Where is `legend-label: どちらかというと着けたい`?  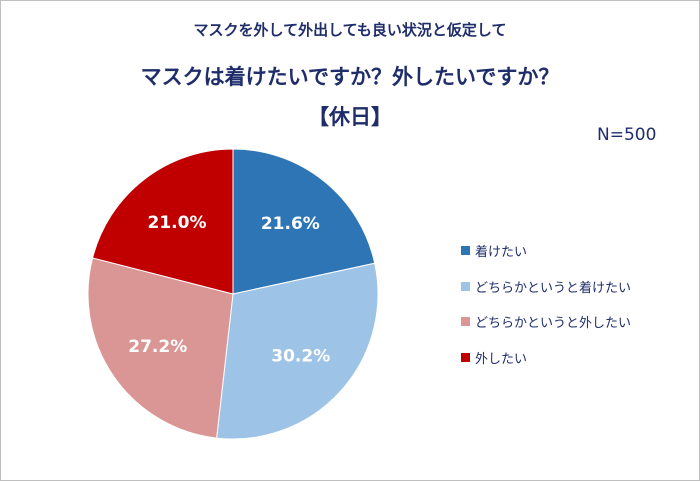 legend-label: どちらかというと着けたい is located at coordinates (553, 288).